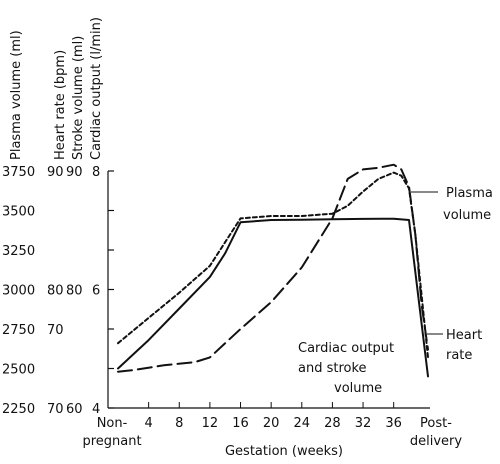  I want to click on x-tick-label: 8, so click(179, 423).